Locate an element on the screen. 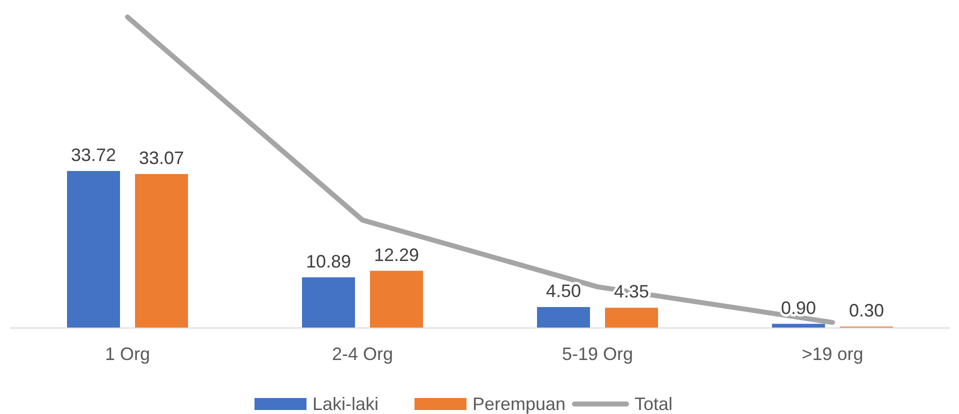 This screenshot has width=959, height=414. x-tick-label: 5-19 Org is located at coordinates (598, 354).